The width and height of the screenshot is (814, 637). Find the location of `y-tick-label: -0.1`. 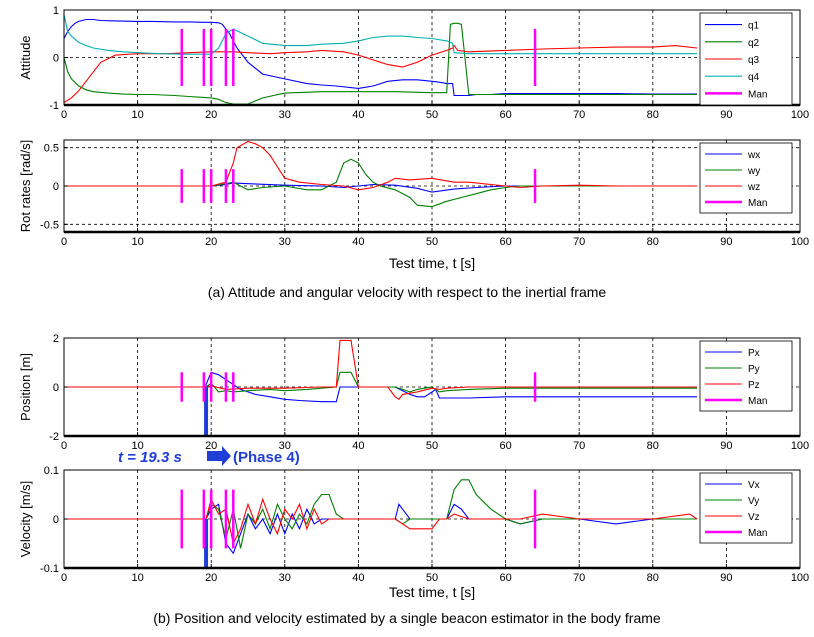

y-tick-label: -0.1 is located at coordinates (49, 569).